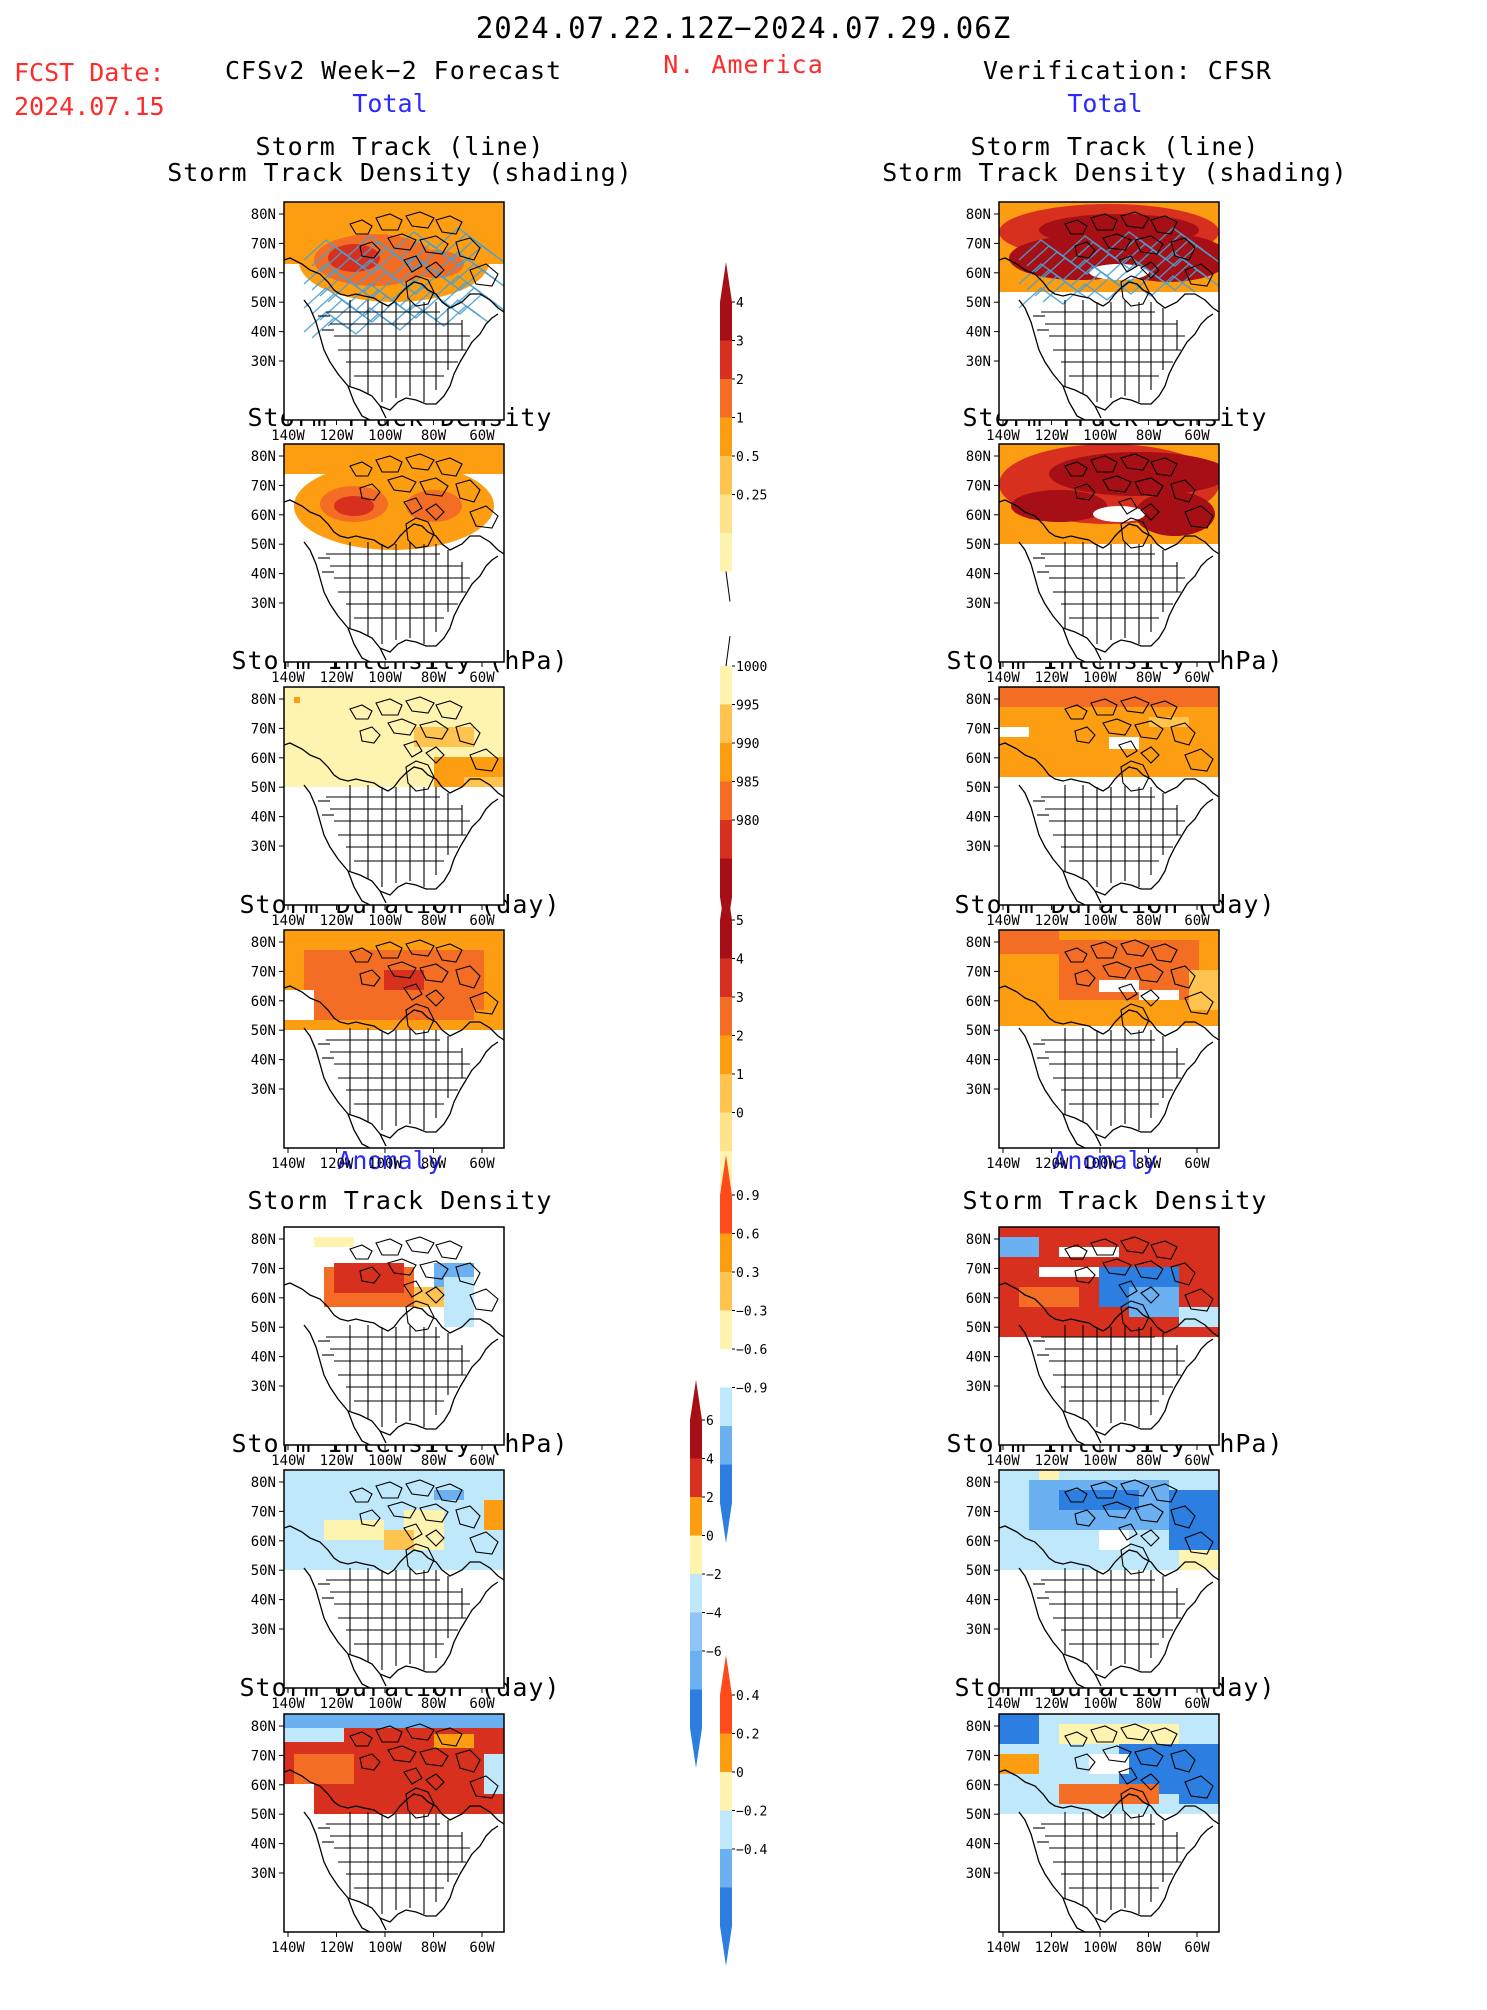  What do you see at coordinates (753, 1832) in the screenshot?
I see `colorbar-anom-duration: 0.4 0.2 0 −0.2 −0.4` at bounding box center [753, 1832].